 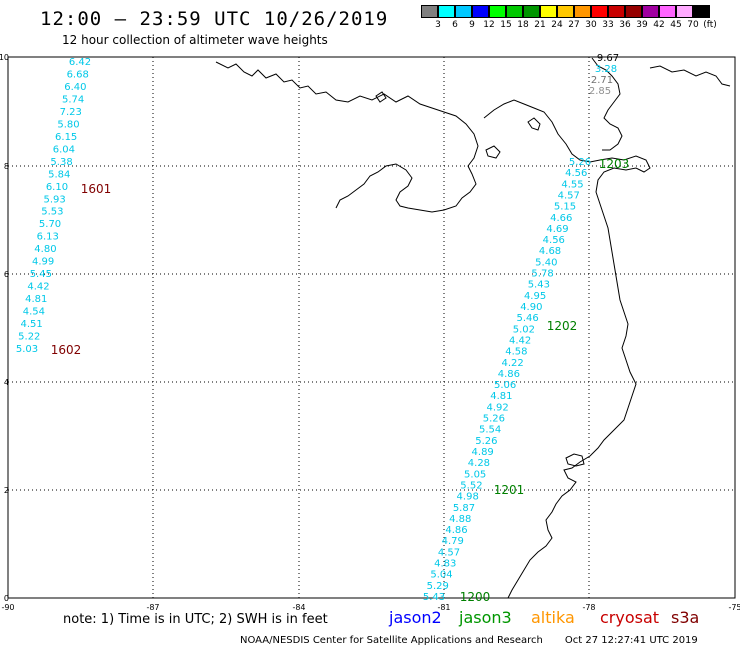 What do you see at coordinates (214, 19) in the screenshot?
I see `map-title: 12:00 – 23:59 UTC 10/26/2019` at bounding box center [214, 19].